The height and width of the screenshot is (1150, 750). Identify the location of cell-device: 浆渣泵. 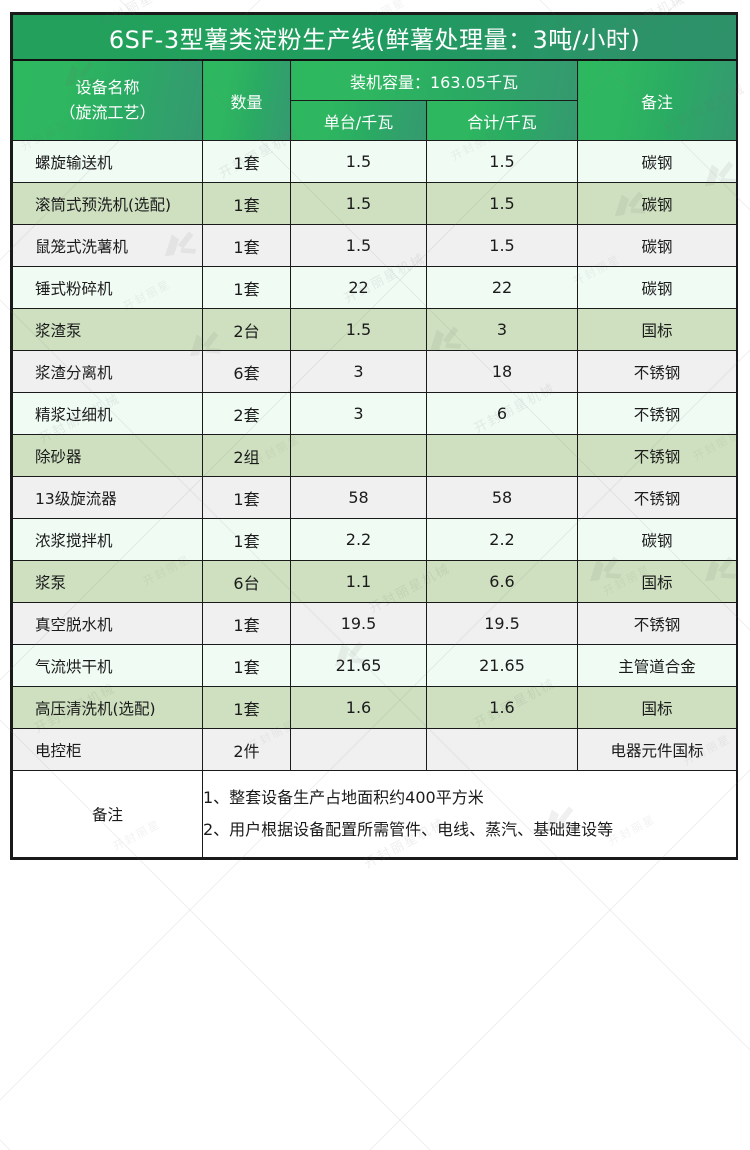
(107, 329).